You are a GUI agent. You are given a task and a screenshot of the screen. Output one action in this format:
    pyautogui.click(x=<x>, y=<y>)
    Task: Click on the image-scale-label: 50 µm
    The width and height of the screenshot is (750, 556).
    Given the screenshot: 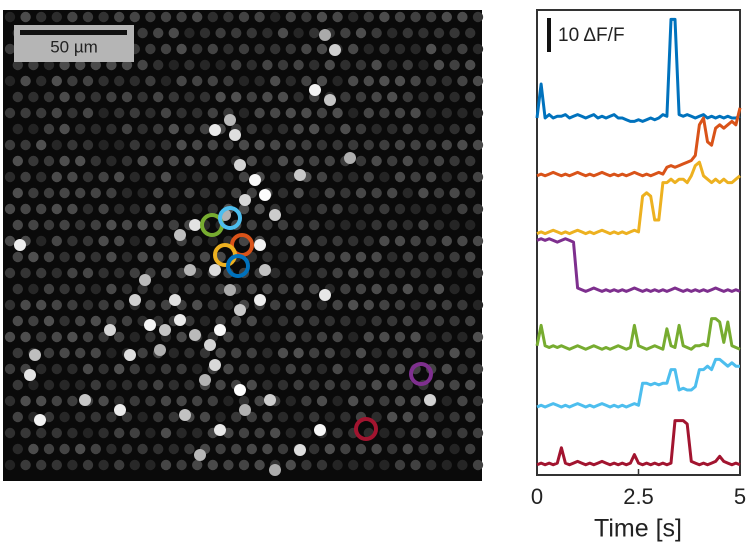 What is the action you would take?
    pyautogui.click(x=74, y=46)
    